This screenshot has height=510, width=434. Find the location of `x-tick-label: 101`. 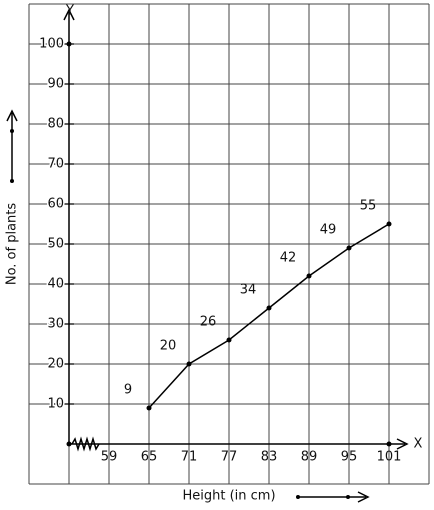

x-tick-label: 101 is located at coordinates (389, 457).